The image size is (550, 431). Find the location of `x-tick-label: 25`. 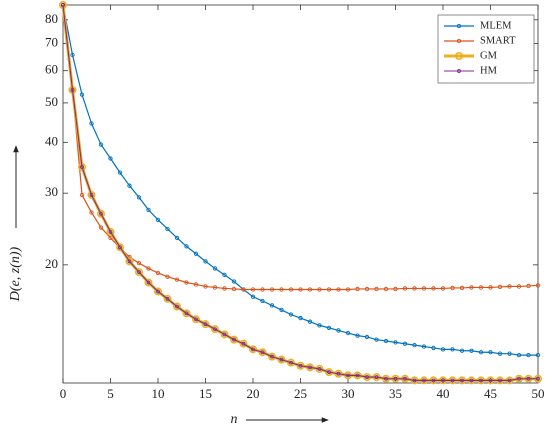

x-tick-label: 25 is located at coordinates (300, 393).